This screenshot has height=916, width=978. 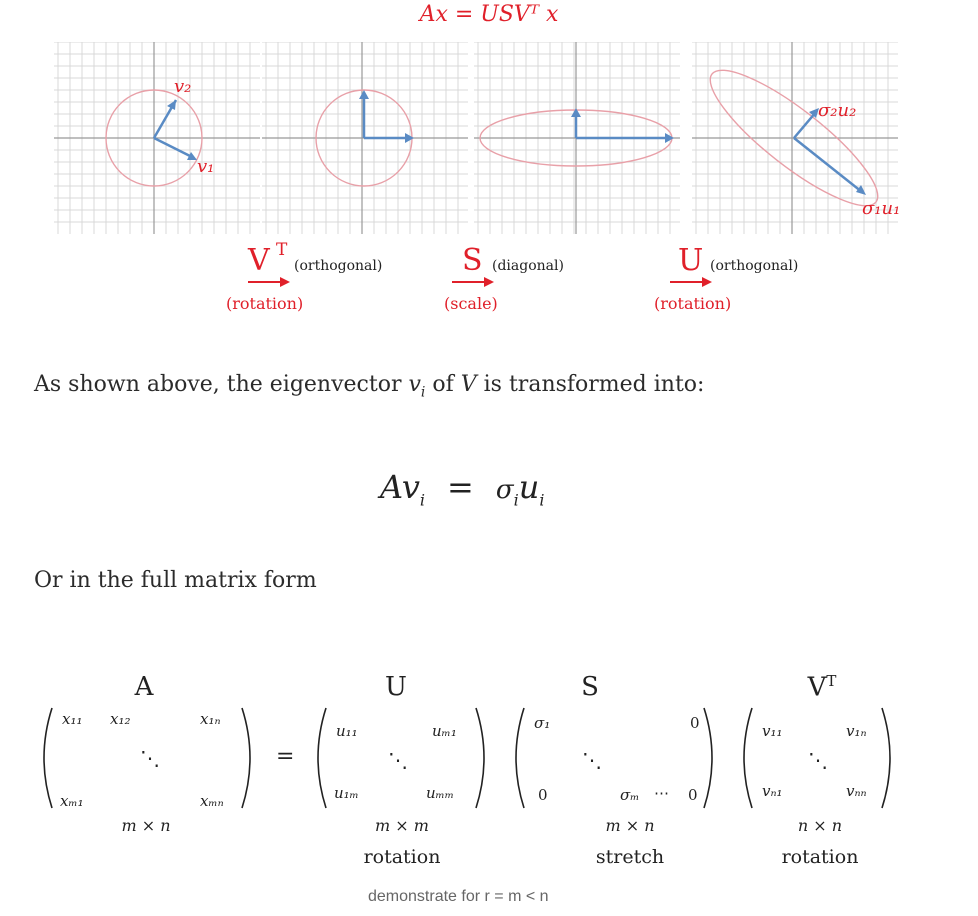 I want to click on matrix-vt-word: rotation, so click(x=820, y=857).